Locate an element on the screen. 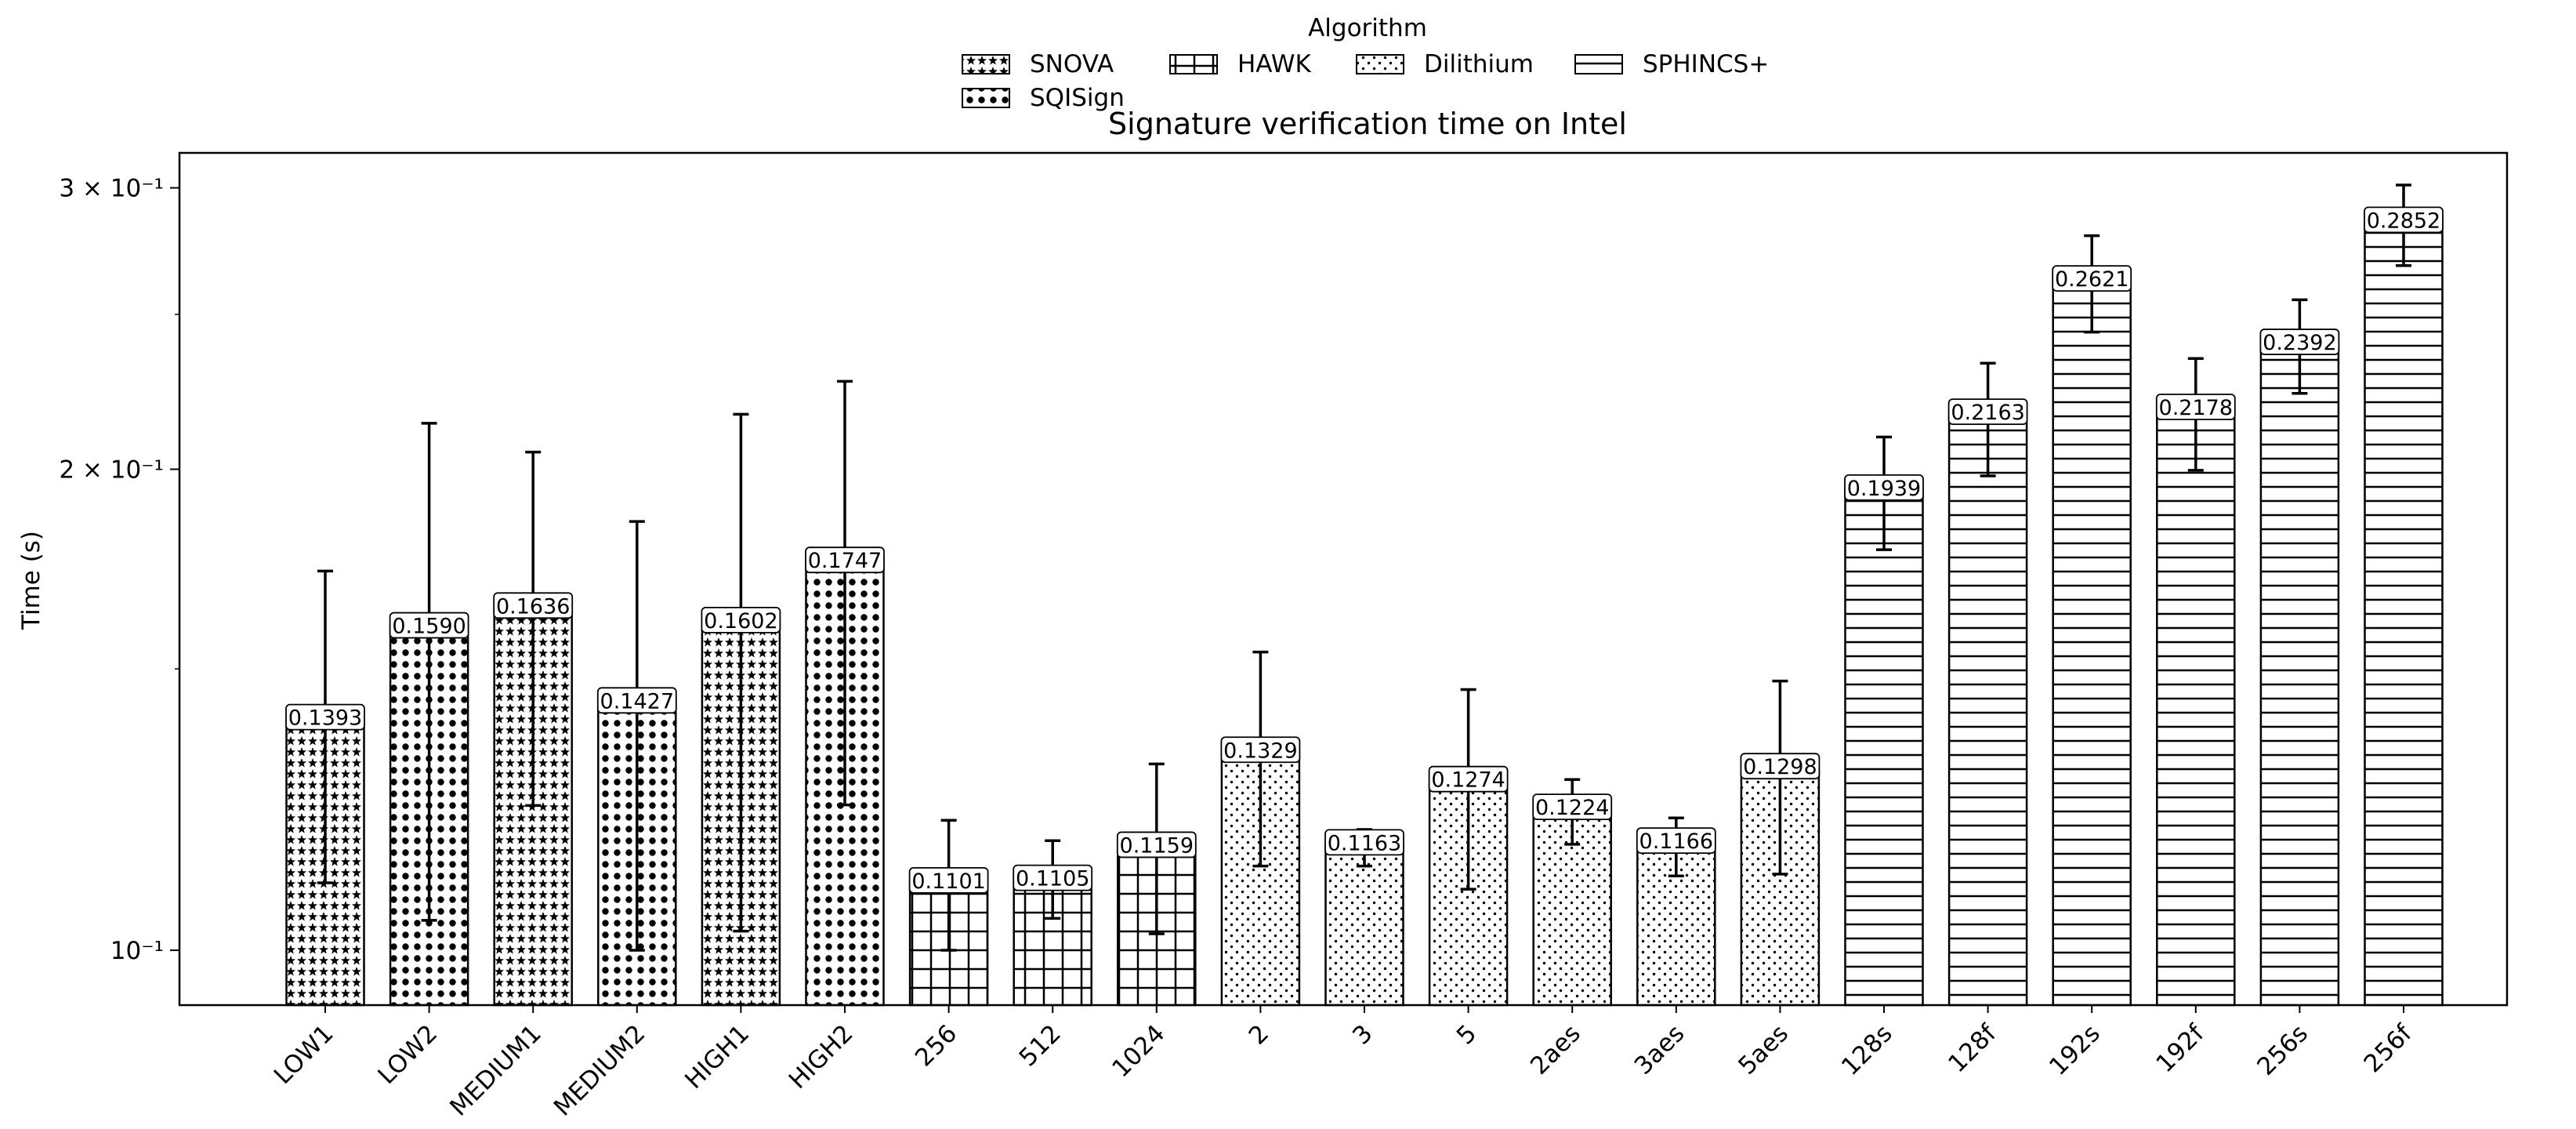 This screenshot has width=2576, height=1129. legend-item-dilithium: Dilithium is located at coordinates (1445, 64).